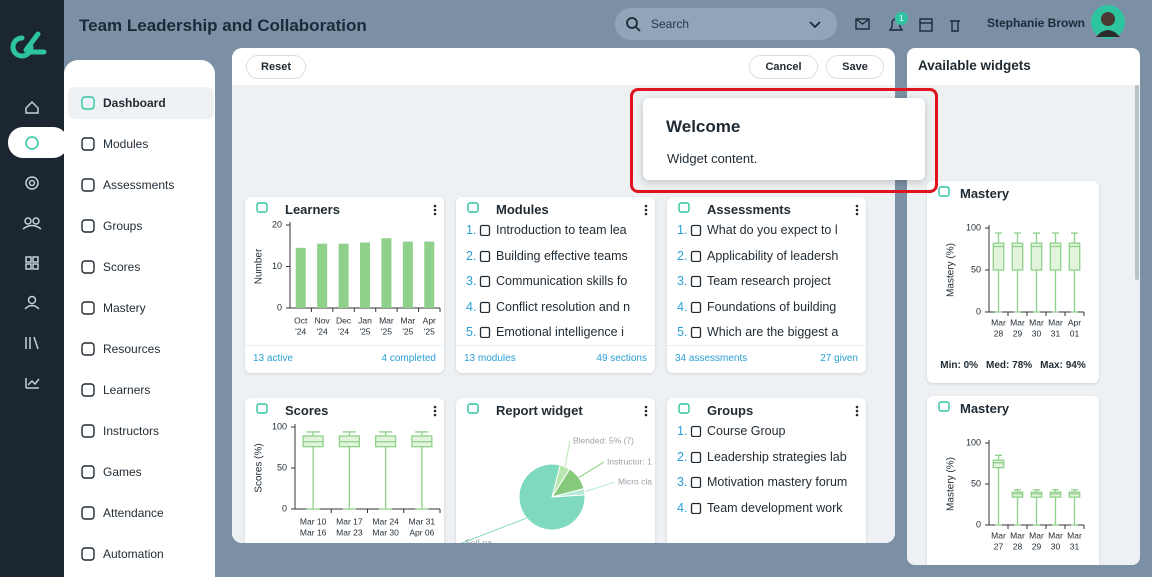 Image resolution: width=1152 pixels, height=577 pixels. I want to click on slice-label: Micro cla, so click(635, 481).